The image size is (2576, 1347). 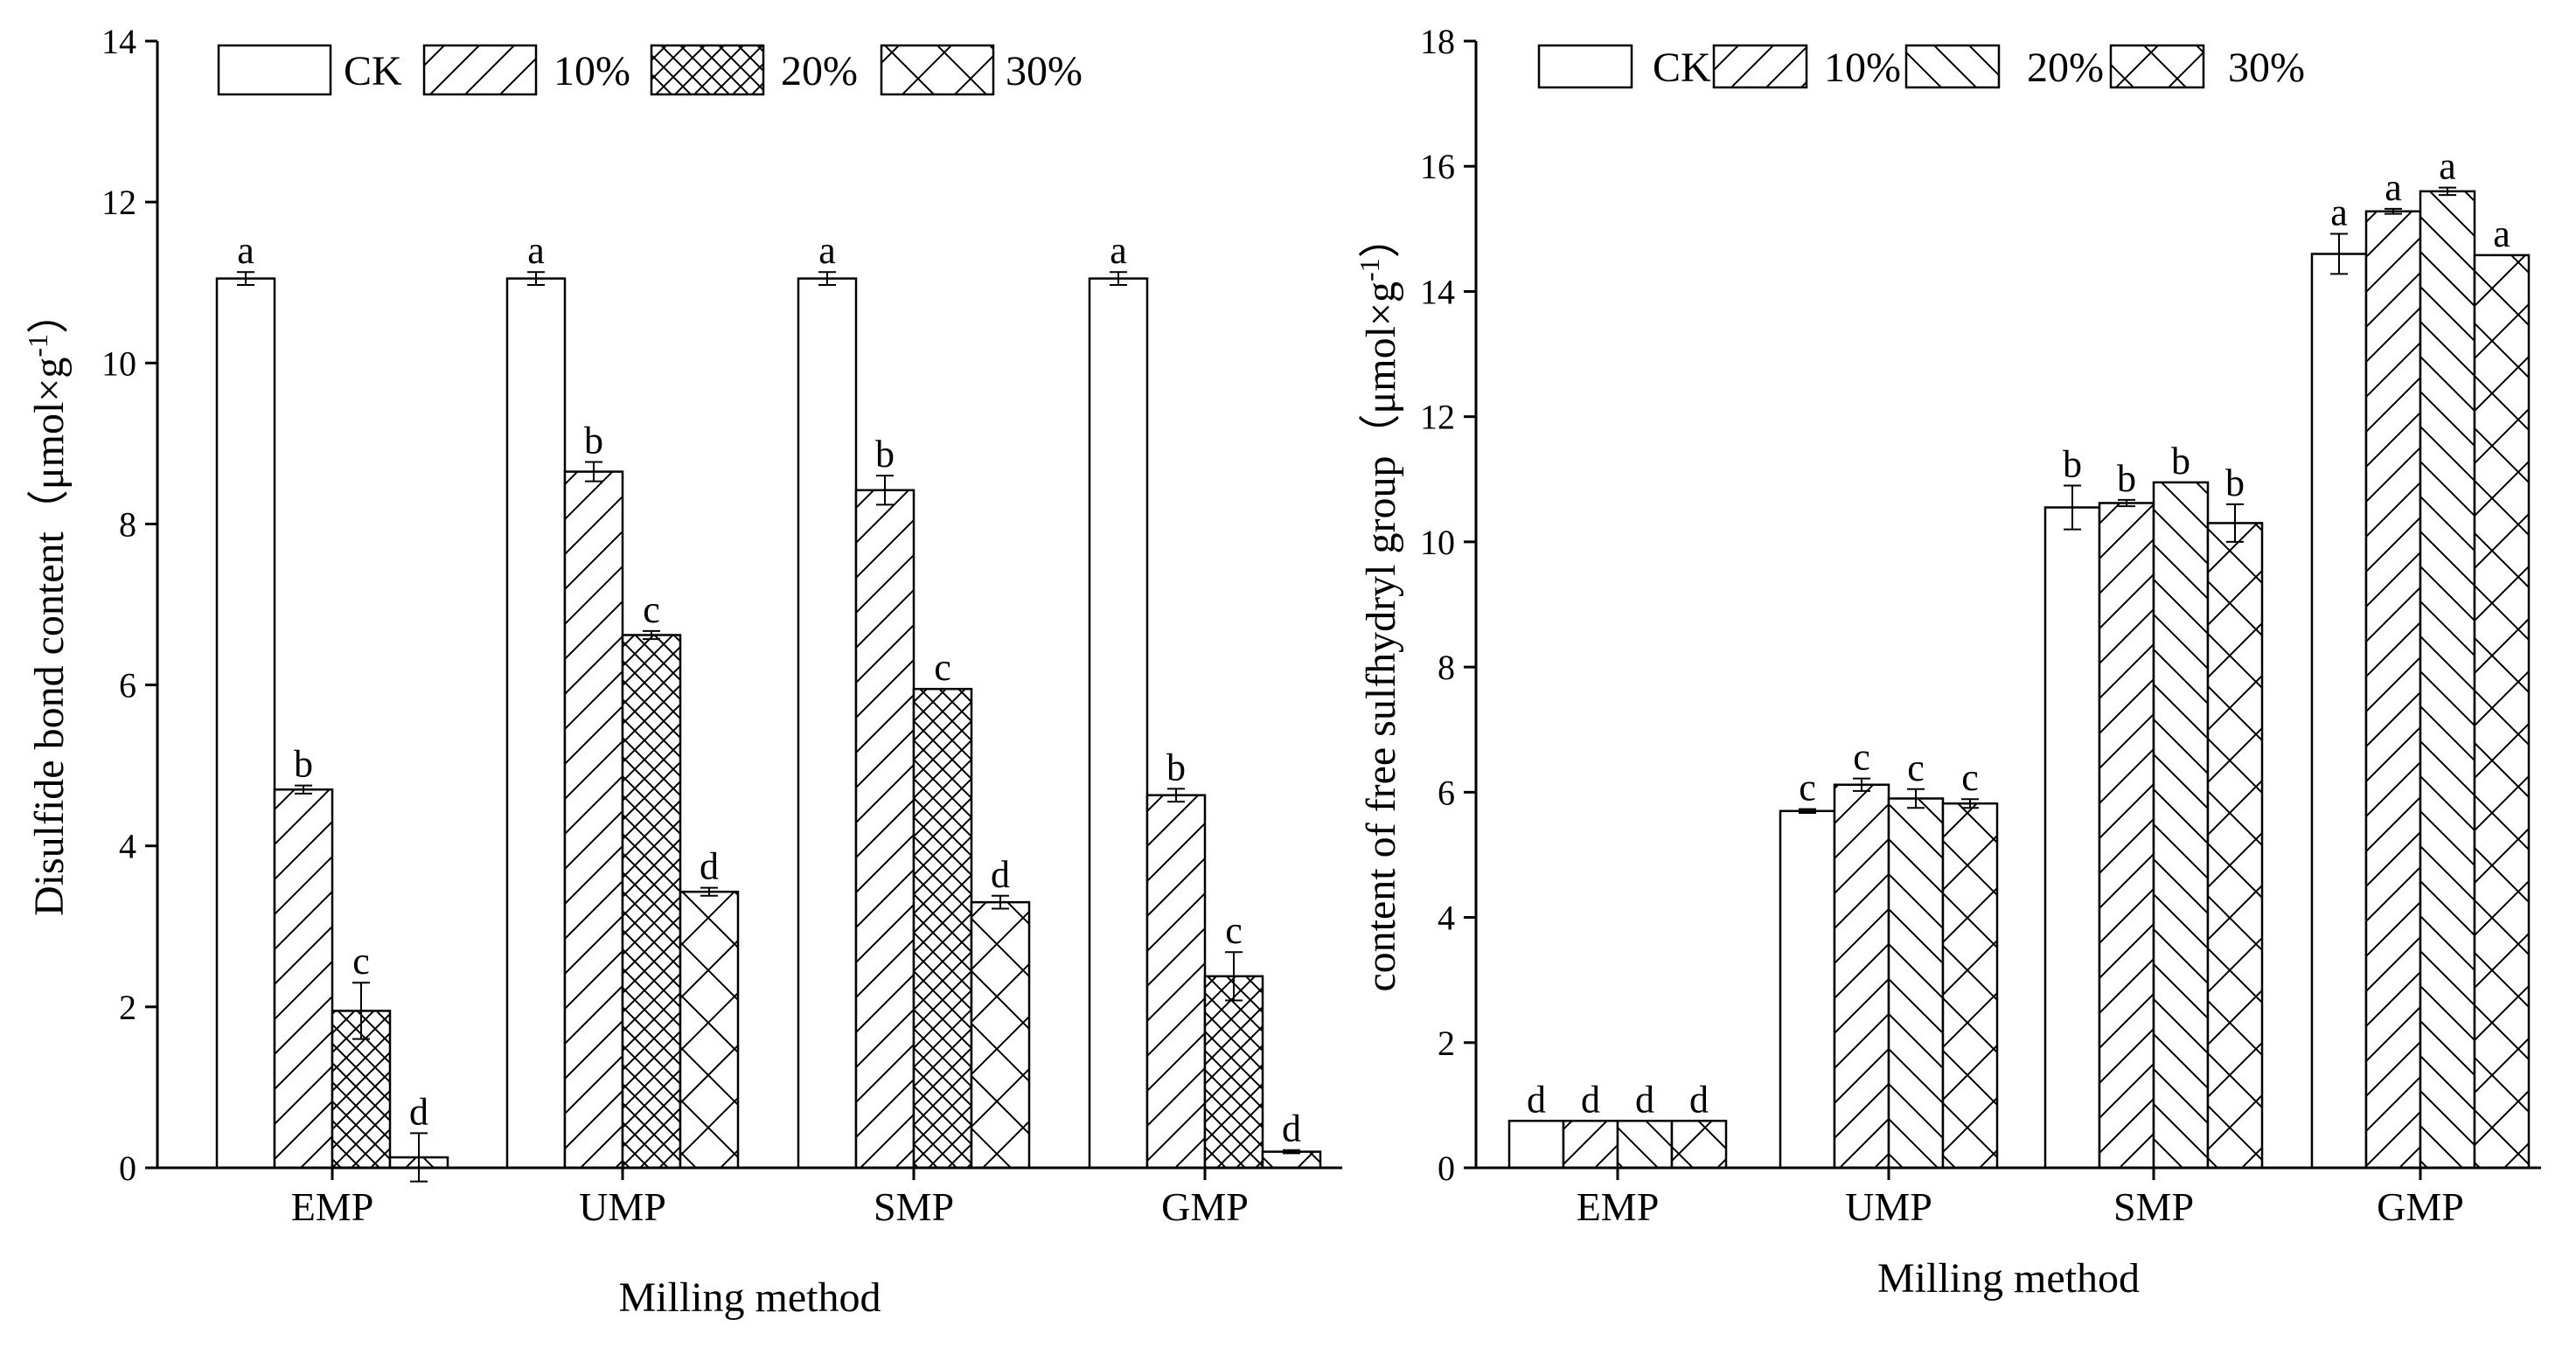 I want to click on y-tick-label: 16, so click(x=1437, y=166).